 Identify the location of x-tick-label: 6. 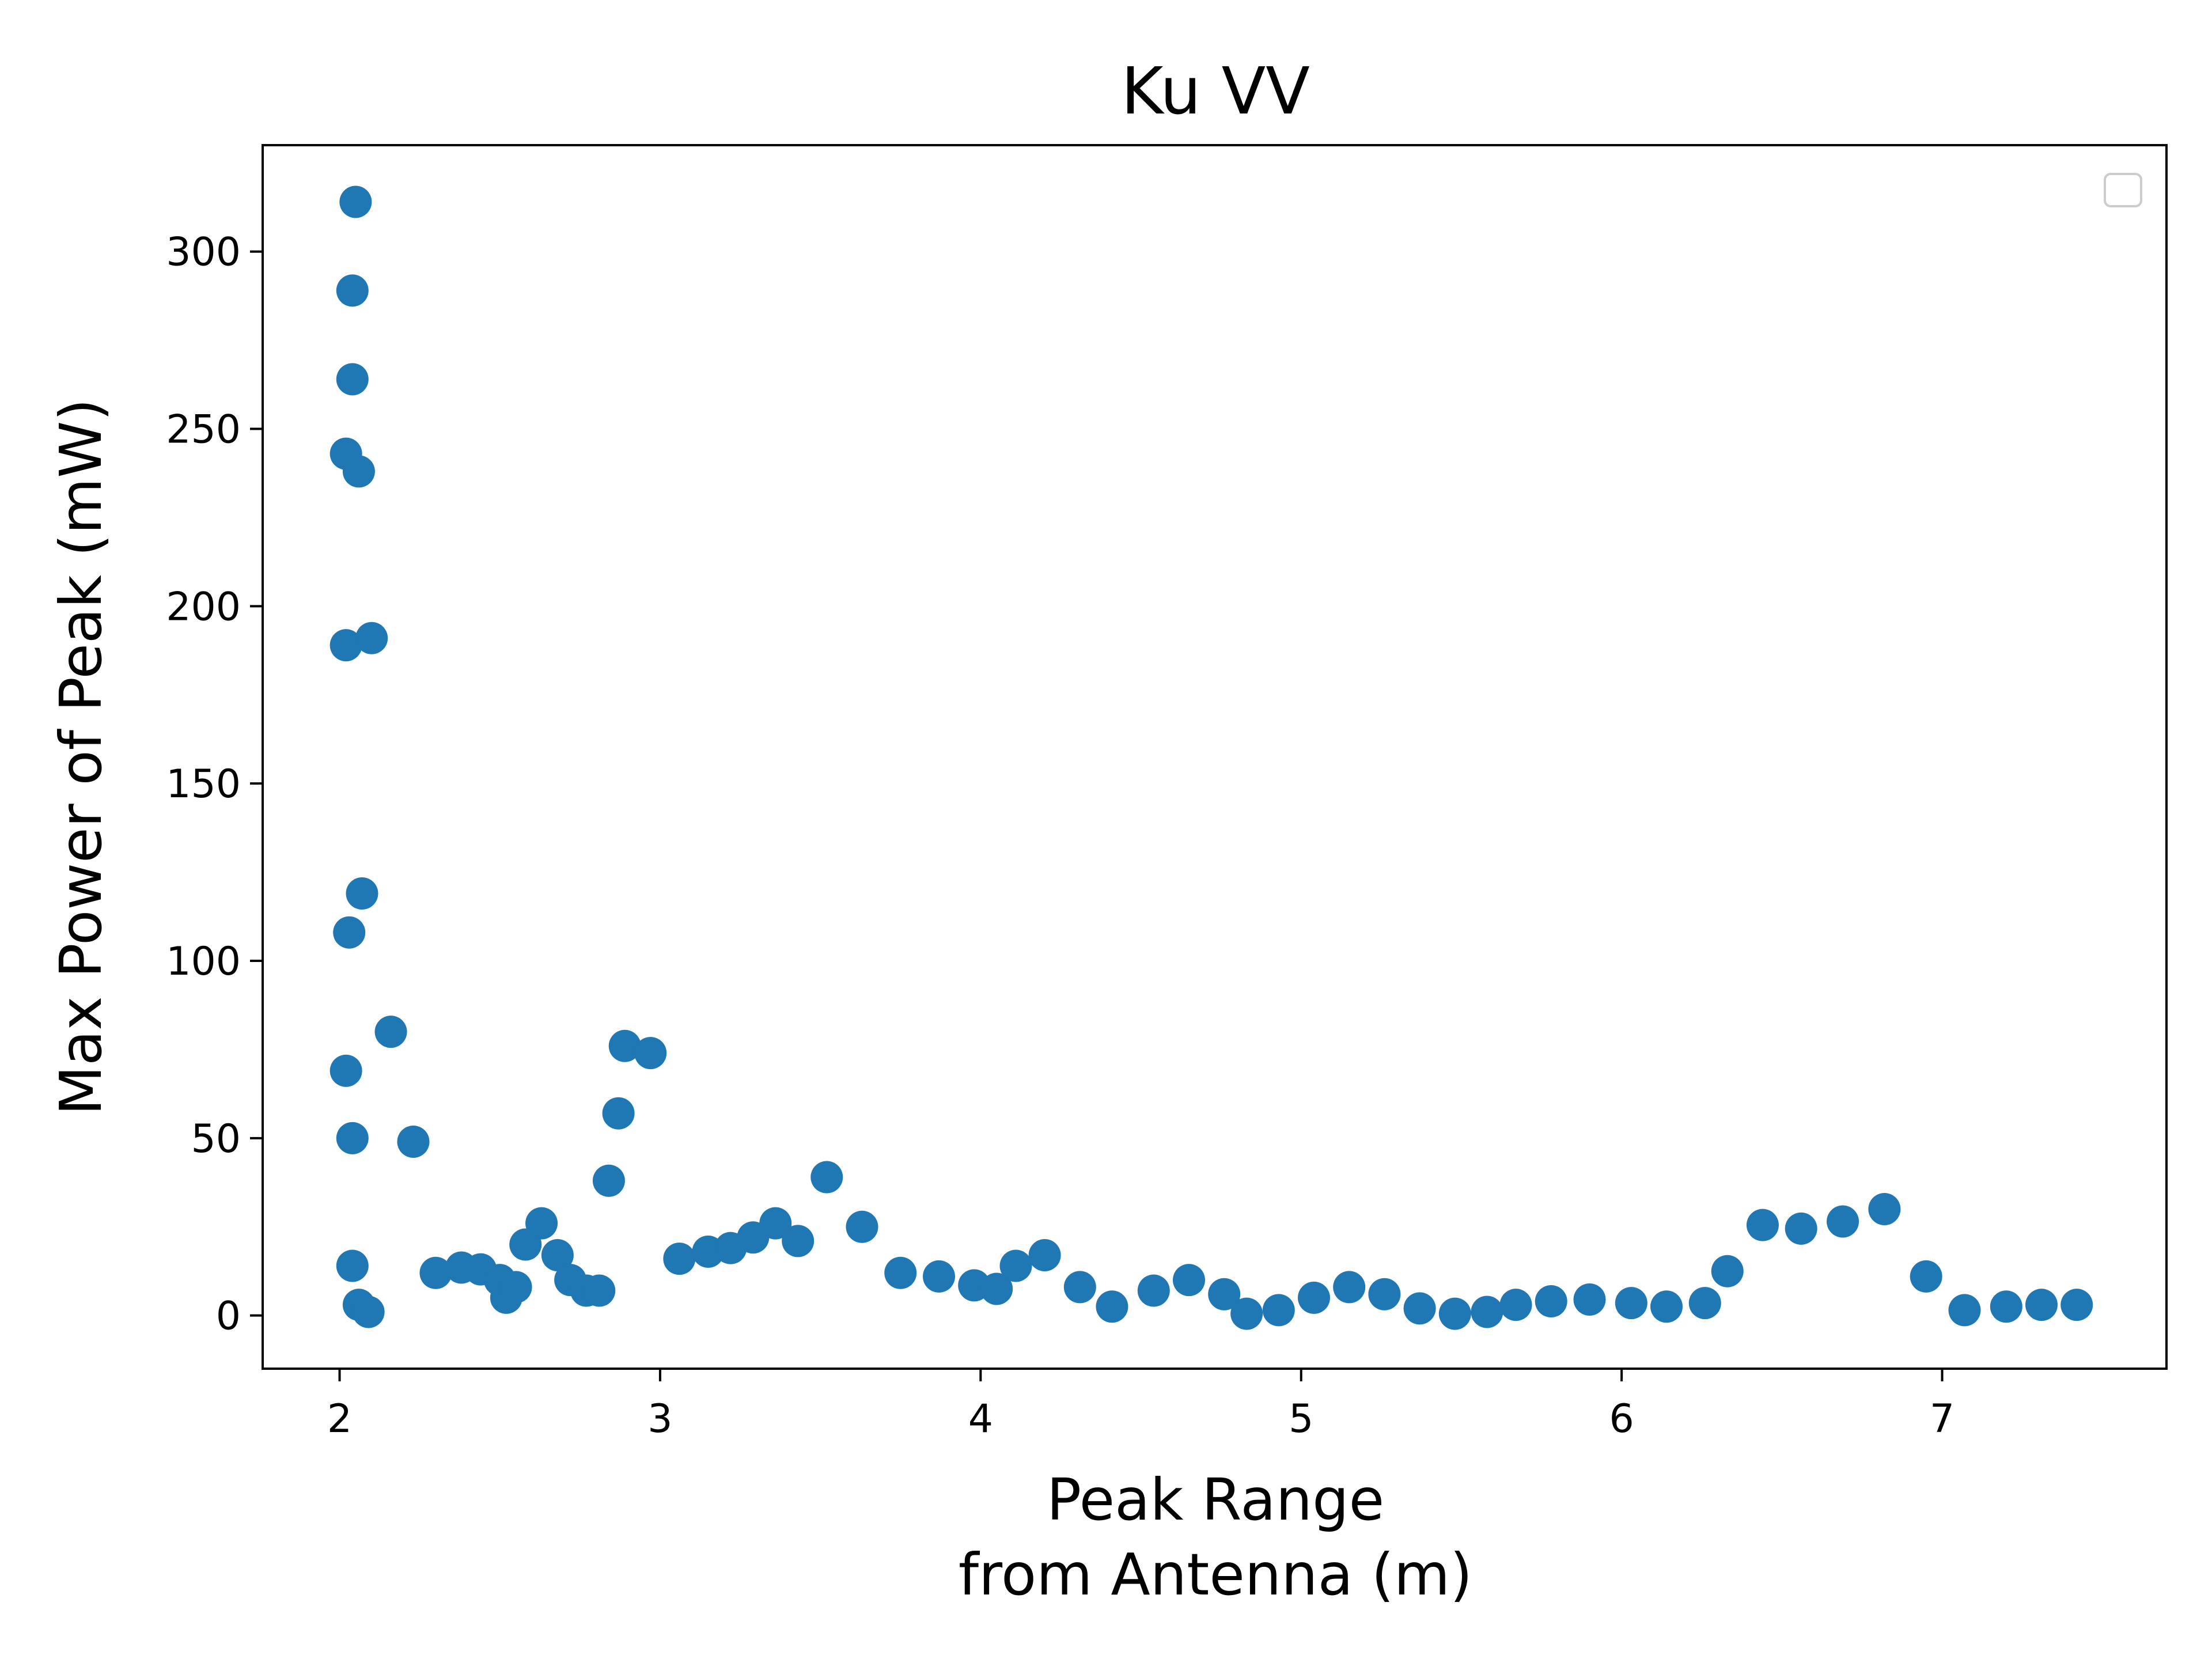
(1621, 1419).